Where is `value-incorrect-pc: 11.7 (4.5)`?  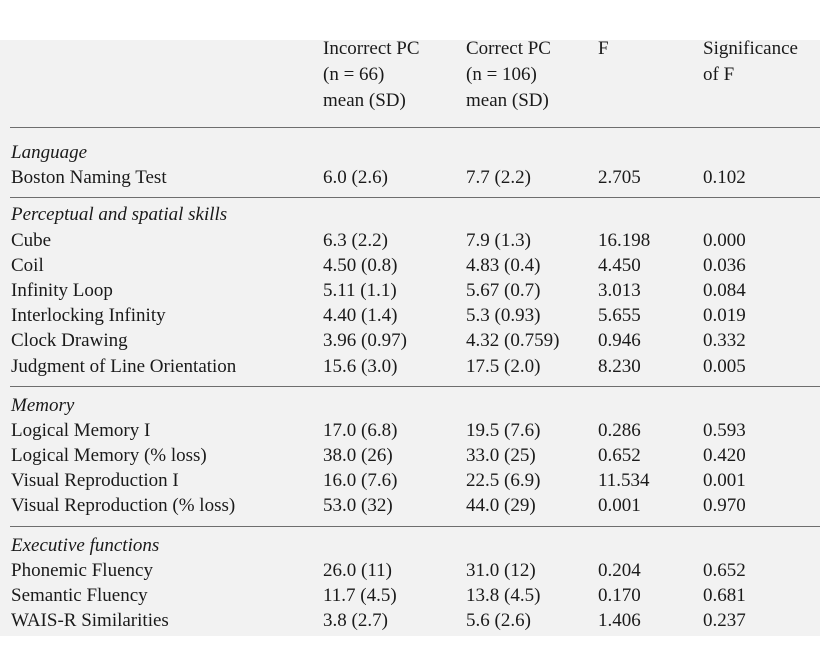 value-incorrect-pc: 11.7 (4.5) is located at coordinates (360, 595).